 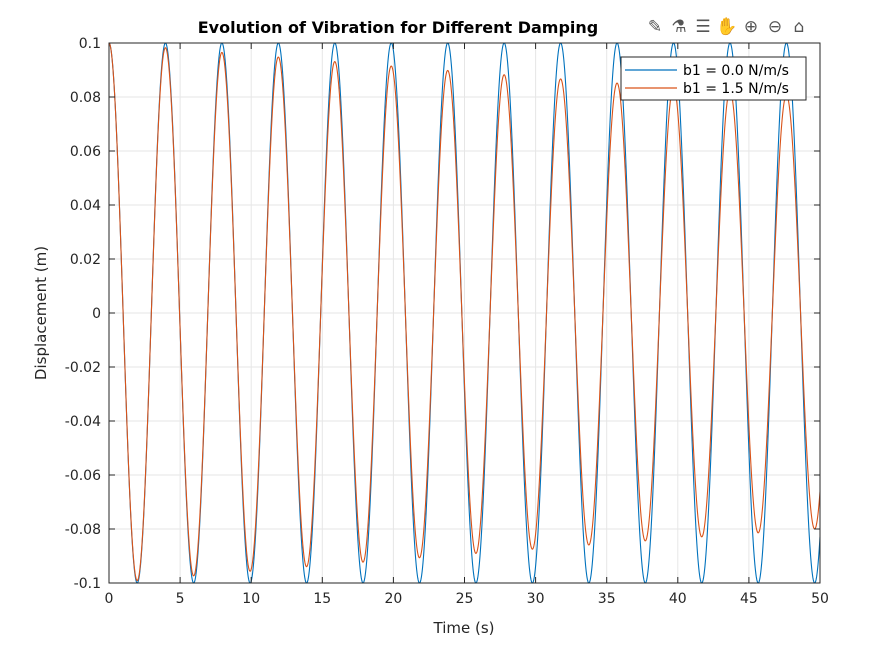 I want to click on legend-box, so click(x=713, y=78).